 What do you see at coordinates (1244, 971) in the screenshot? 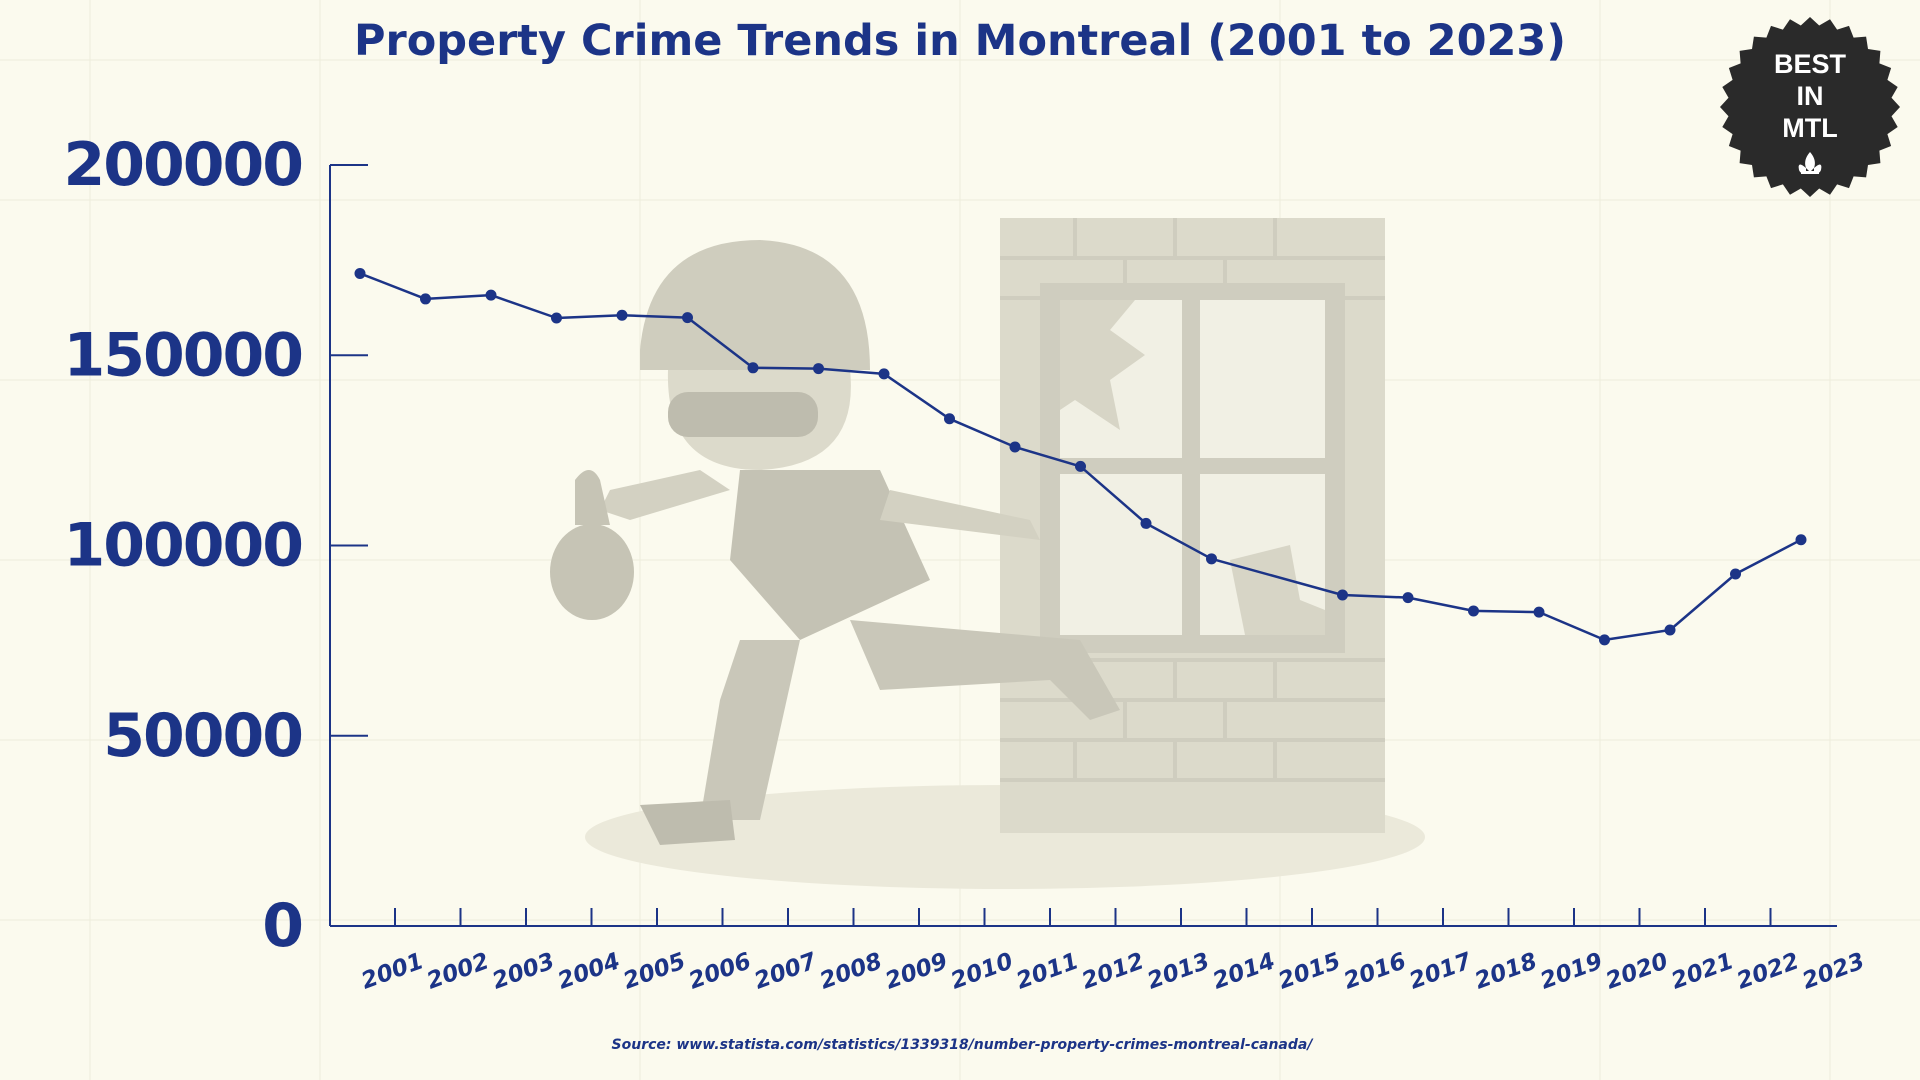
I see `x-tick-label: 2014` at bounding box center [1244, 971].